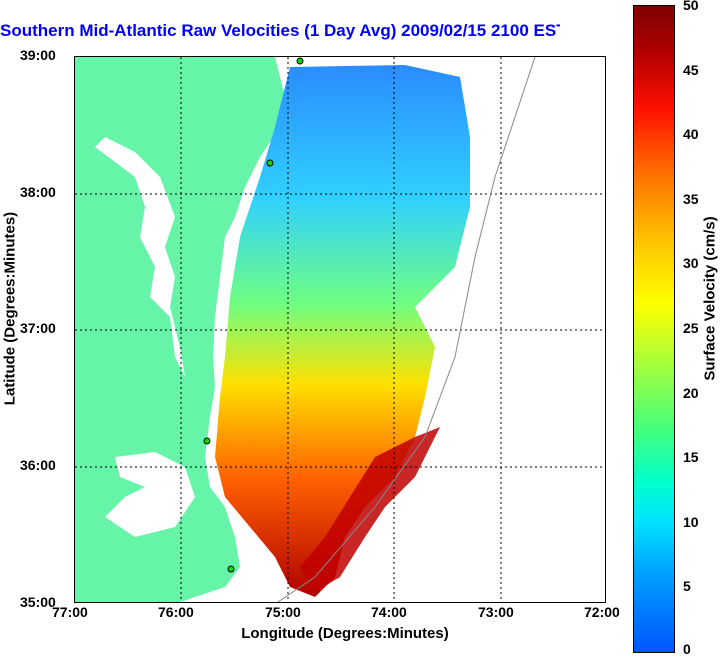 This screenshot has width=724, height=659. Describe the element at coordinates (691, 134) in the screenshot. I see `colorbar-tick: 40` at that location.